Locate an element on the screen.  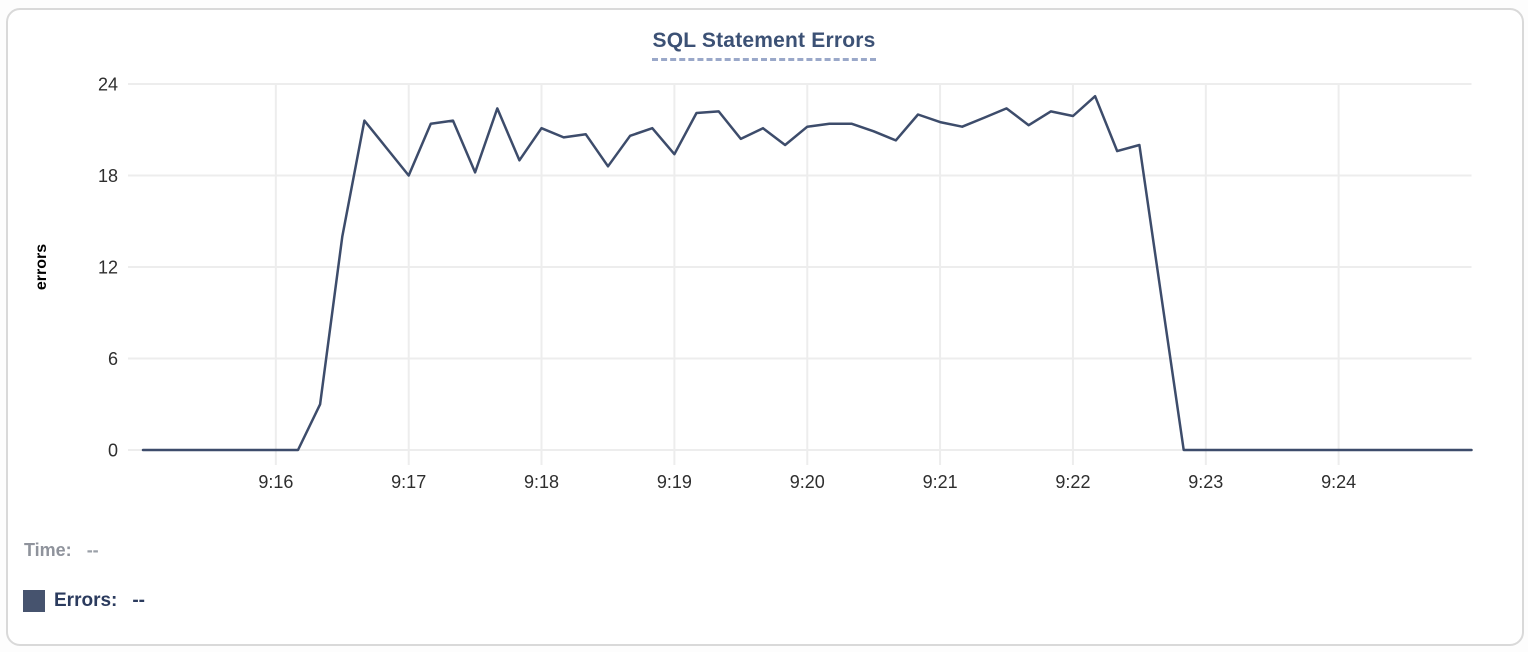
x-tick-label: 9:17 is located at coordinates (408, 482).